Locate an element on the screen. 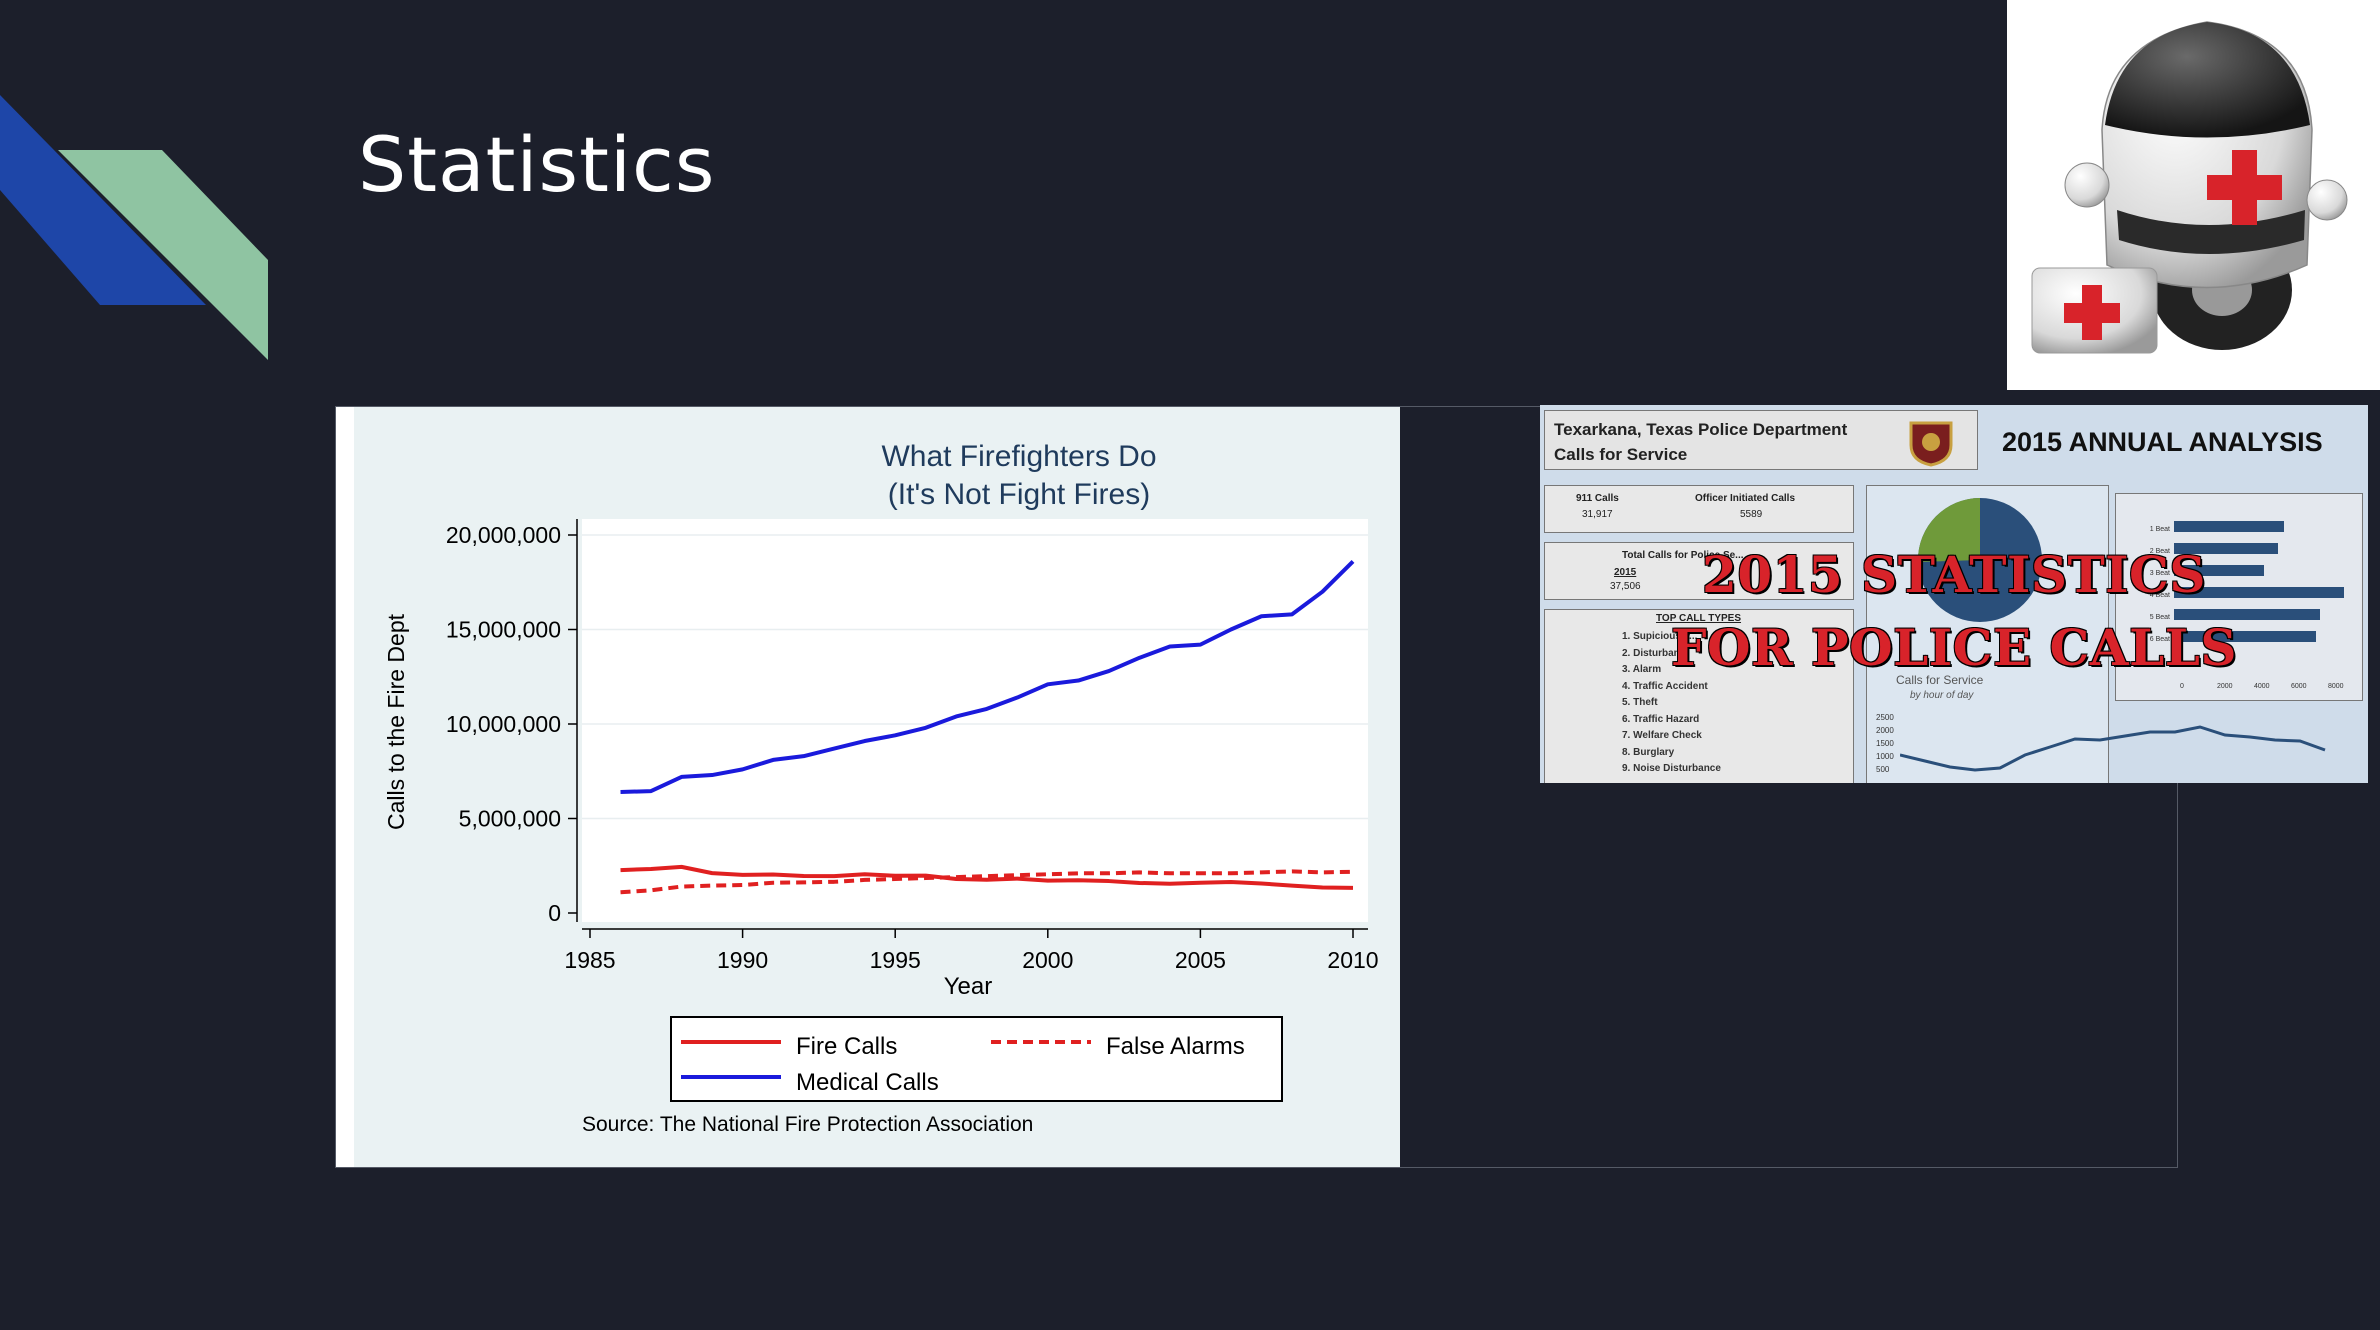  police-header-box is located at coordinates (1761, 440).